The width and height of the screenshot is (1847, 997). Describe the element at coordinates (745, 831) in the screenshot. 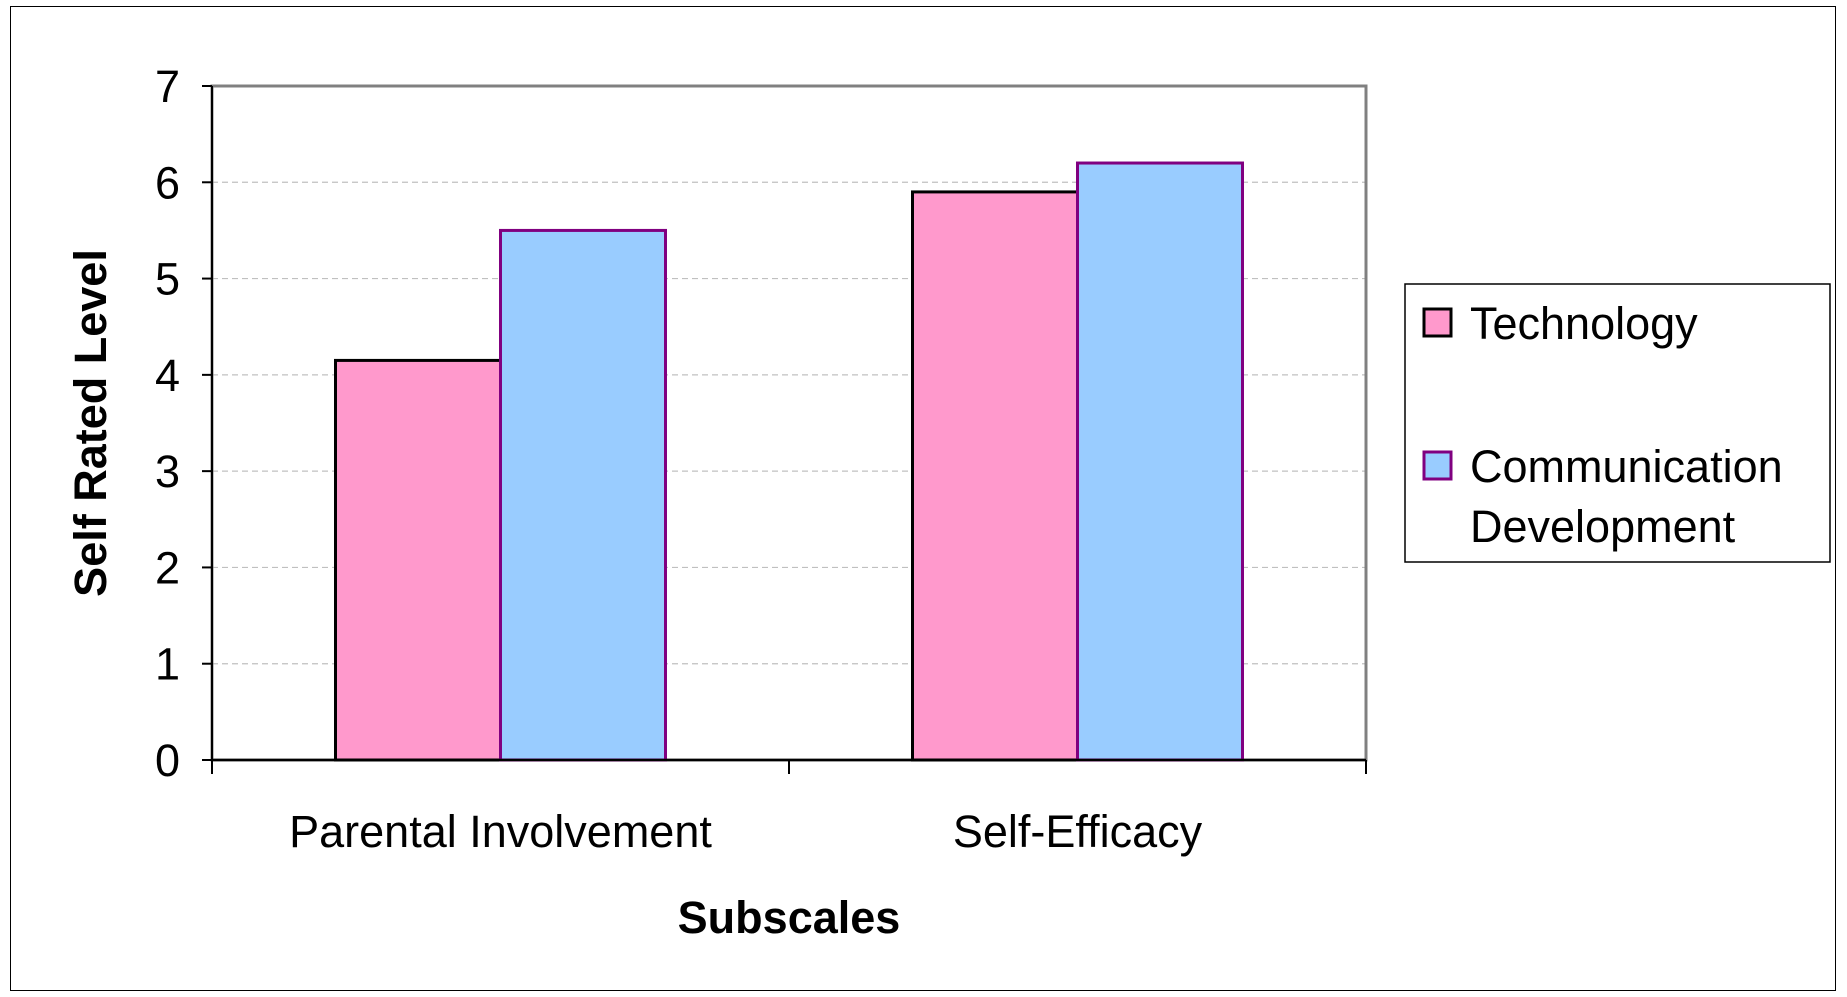

I see `x-category-labels: Parental Involvement Self-Efficacy` at that location.